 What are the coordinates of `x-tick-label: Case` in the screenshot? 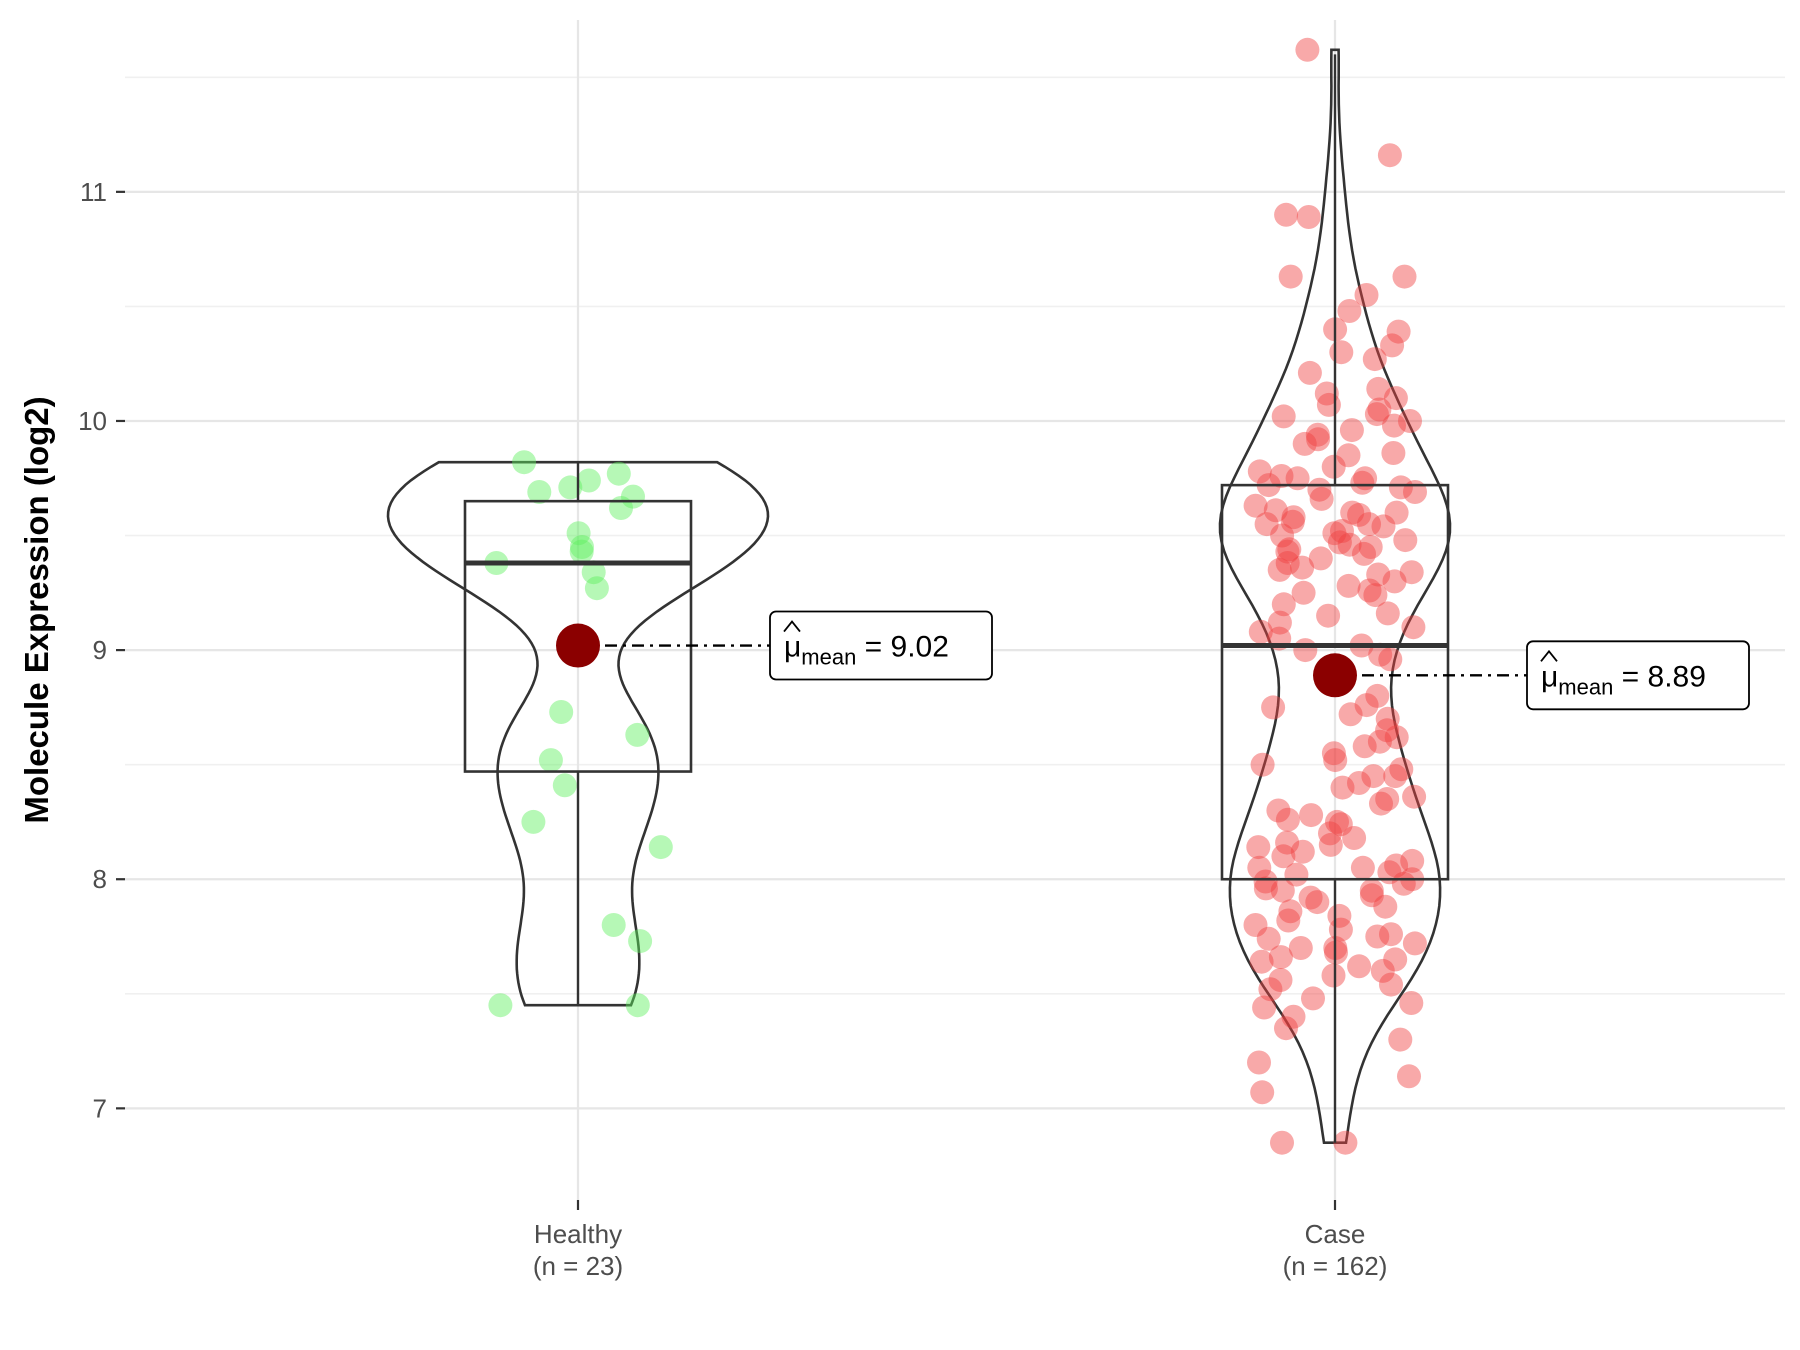 It's located at (1335, 1234).